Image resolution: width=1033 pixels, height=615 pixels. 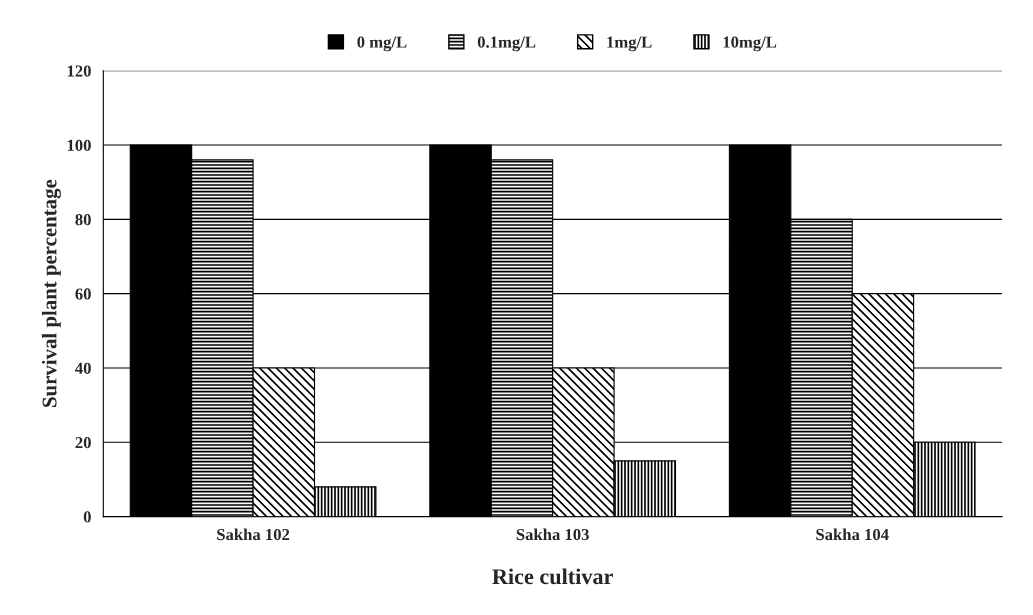 What do you see at coordinates (382, 44) in the screenshot?
I see `legend-label: 0 mg/L` at bounding box center [382, 44].